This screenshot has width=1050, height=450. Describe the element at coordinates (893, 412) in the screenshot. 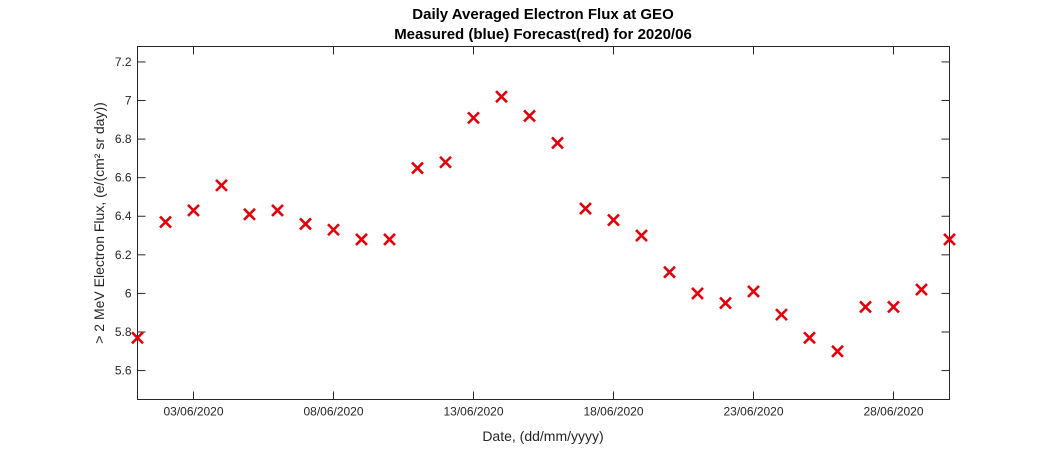

I see `x-tick-label: 28/06/2020` at that location.